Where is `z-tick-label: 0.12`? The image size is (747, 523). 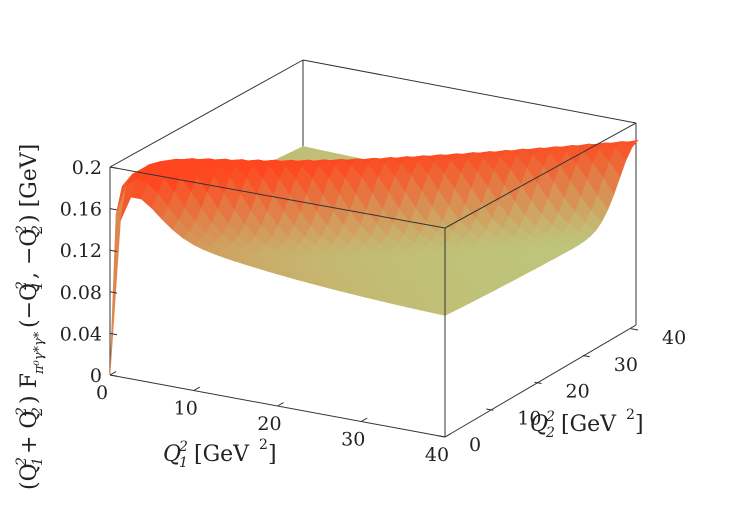
z-tick-label: 0.12 is located at coordinates (81, 251).